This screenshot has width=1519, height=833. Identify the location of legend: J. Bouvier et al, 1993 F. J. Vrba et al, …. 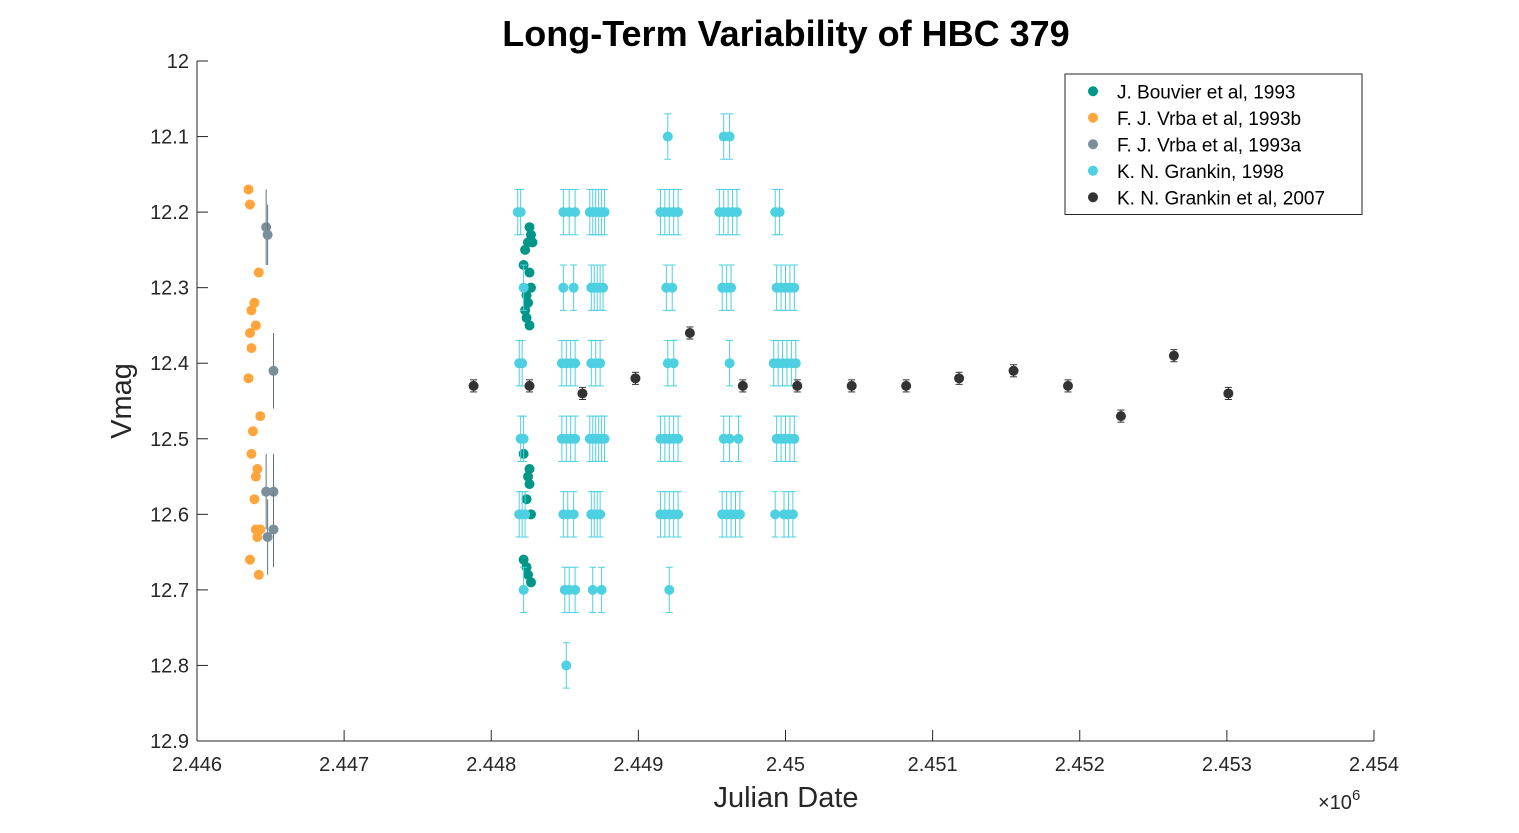
(1213, 144).